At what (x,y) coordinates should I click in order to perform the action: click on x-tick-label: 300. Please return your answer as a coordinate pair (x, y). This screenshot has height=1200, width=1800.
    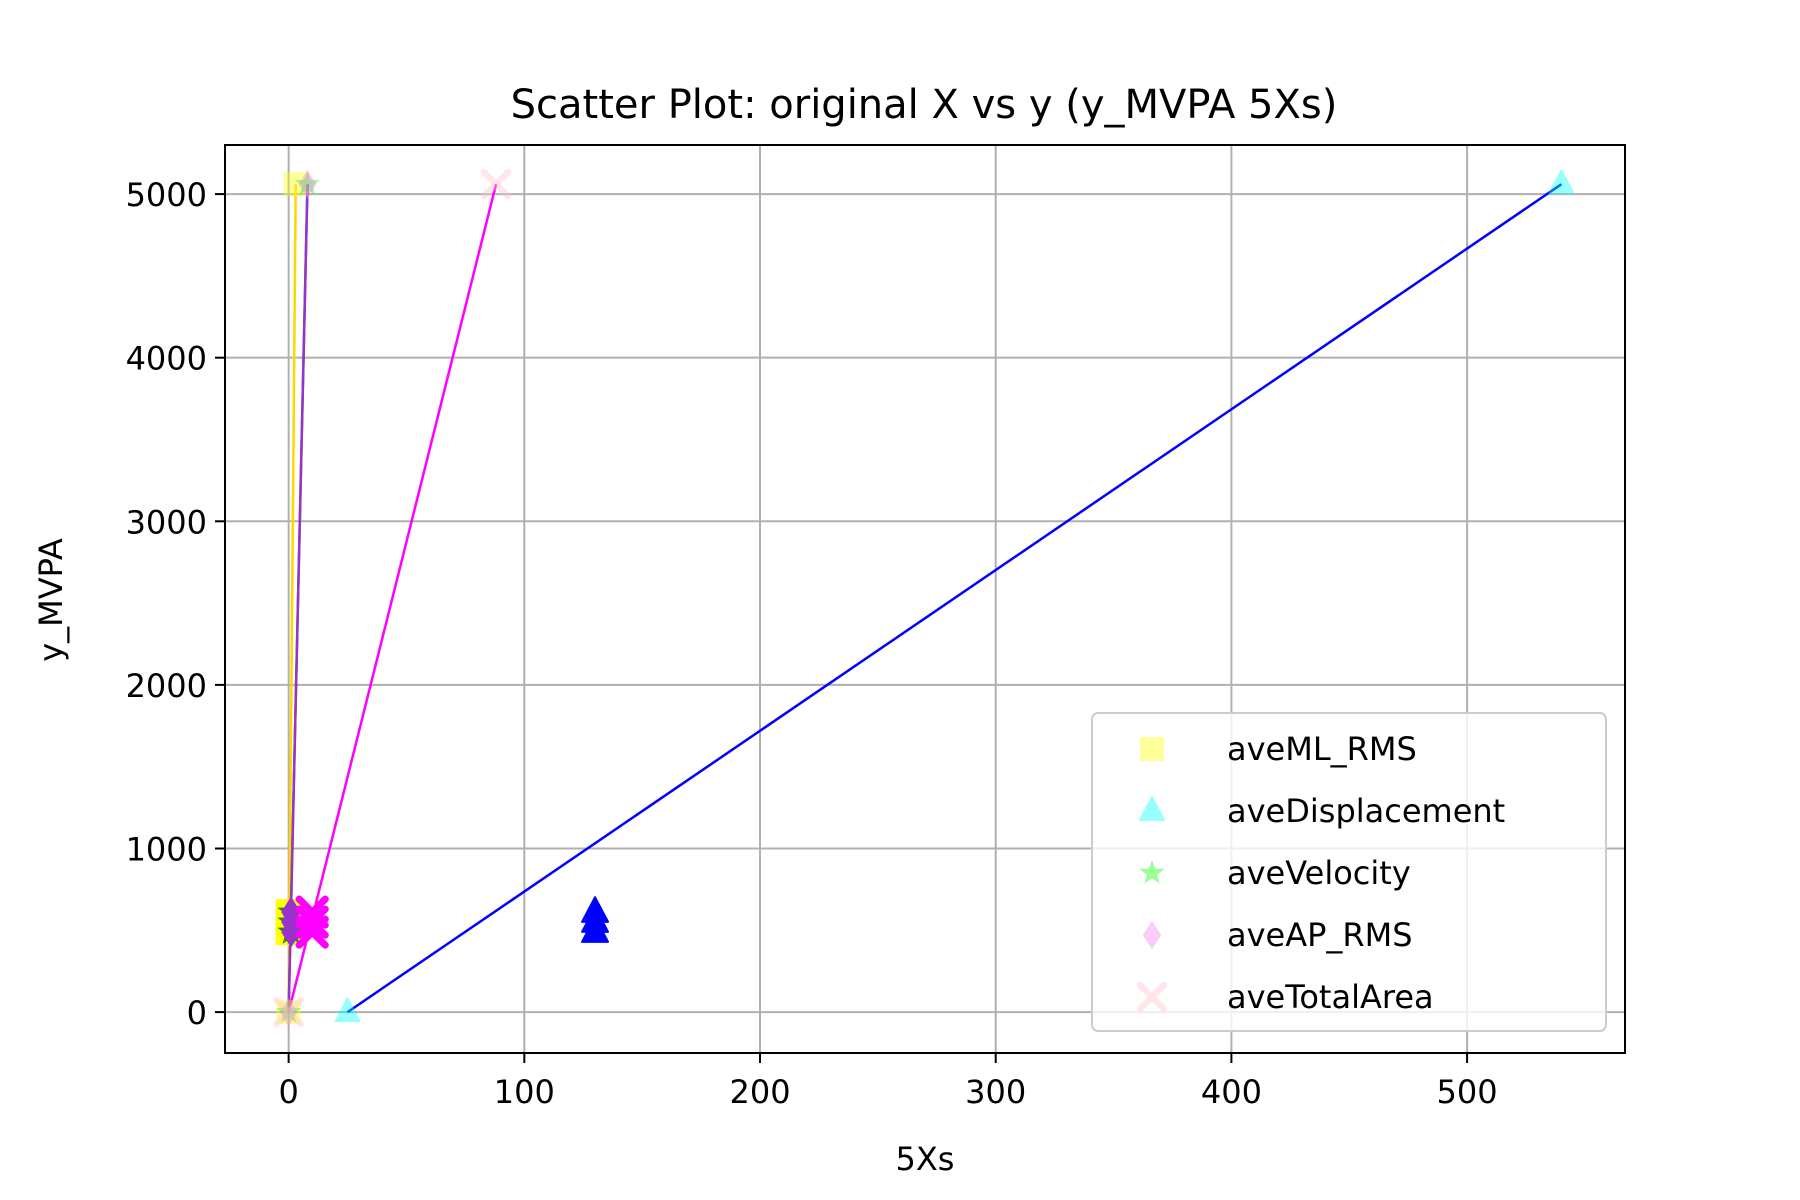
    Looking at the image, I should click on (995, 1092).